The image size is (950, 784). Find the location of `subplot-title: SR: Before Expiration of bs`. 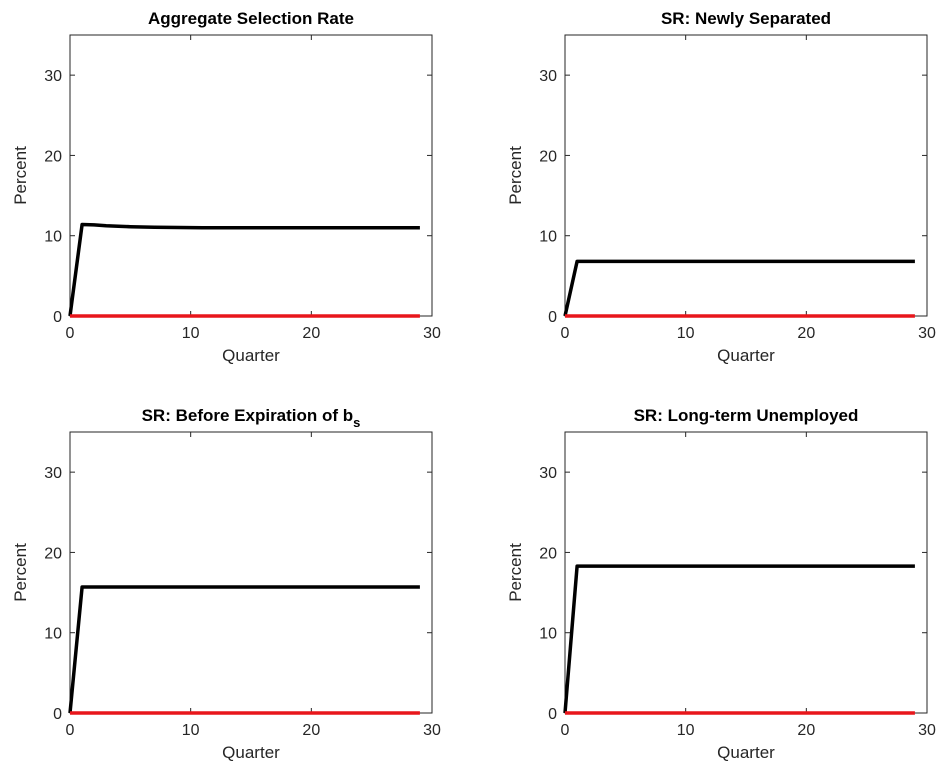

subplot-title: SR: Before Expiration of bs is located at coordinates (251, 418).